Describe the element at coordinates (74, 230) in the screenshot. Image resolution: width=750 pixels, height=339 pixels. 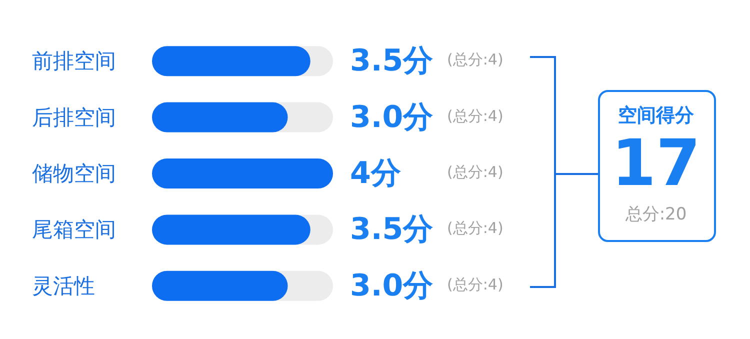
I see `y-tick-label: 尾箱空间` at that location.